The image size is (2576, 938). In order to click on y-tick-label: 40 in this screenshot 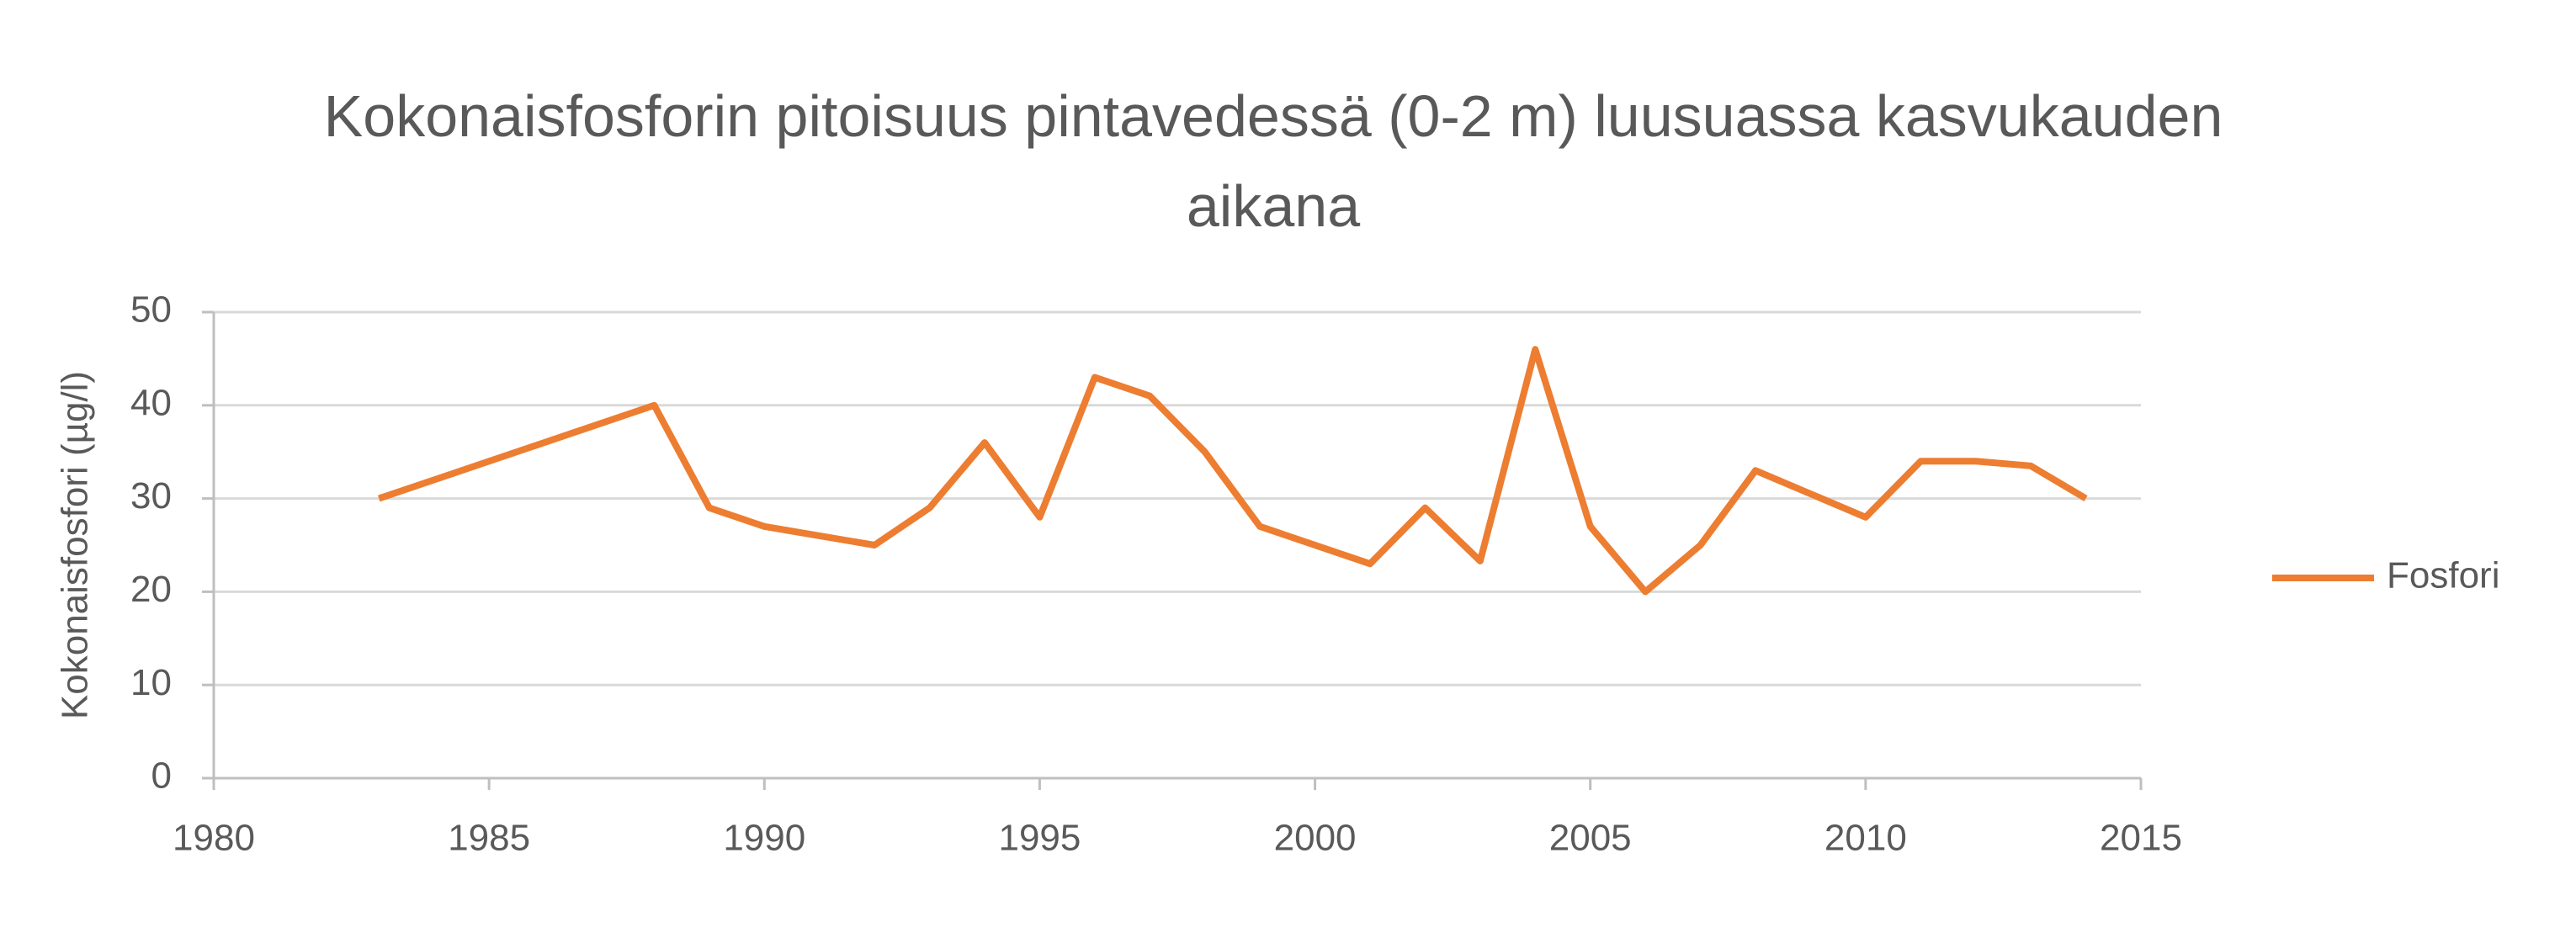, I will do `click(151, 402)`.